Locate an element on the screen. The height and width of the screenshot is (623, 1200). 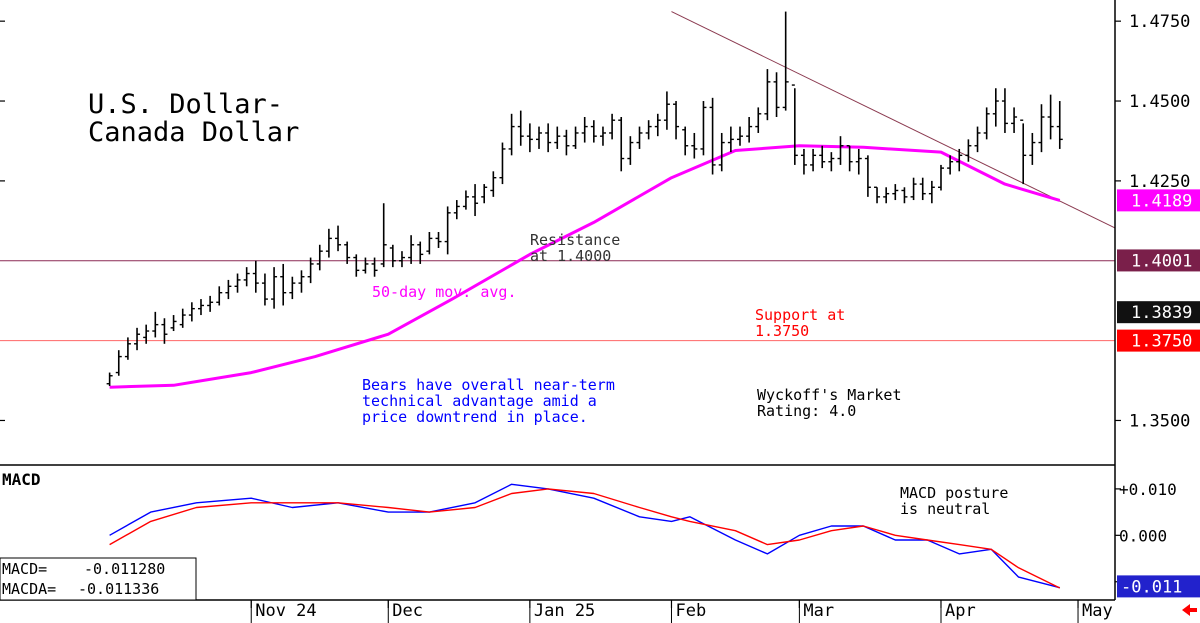
date-tick-label-3: Feb is located at coordinates (690, 611).